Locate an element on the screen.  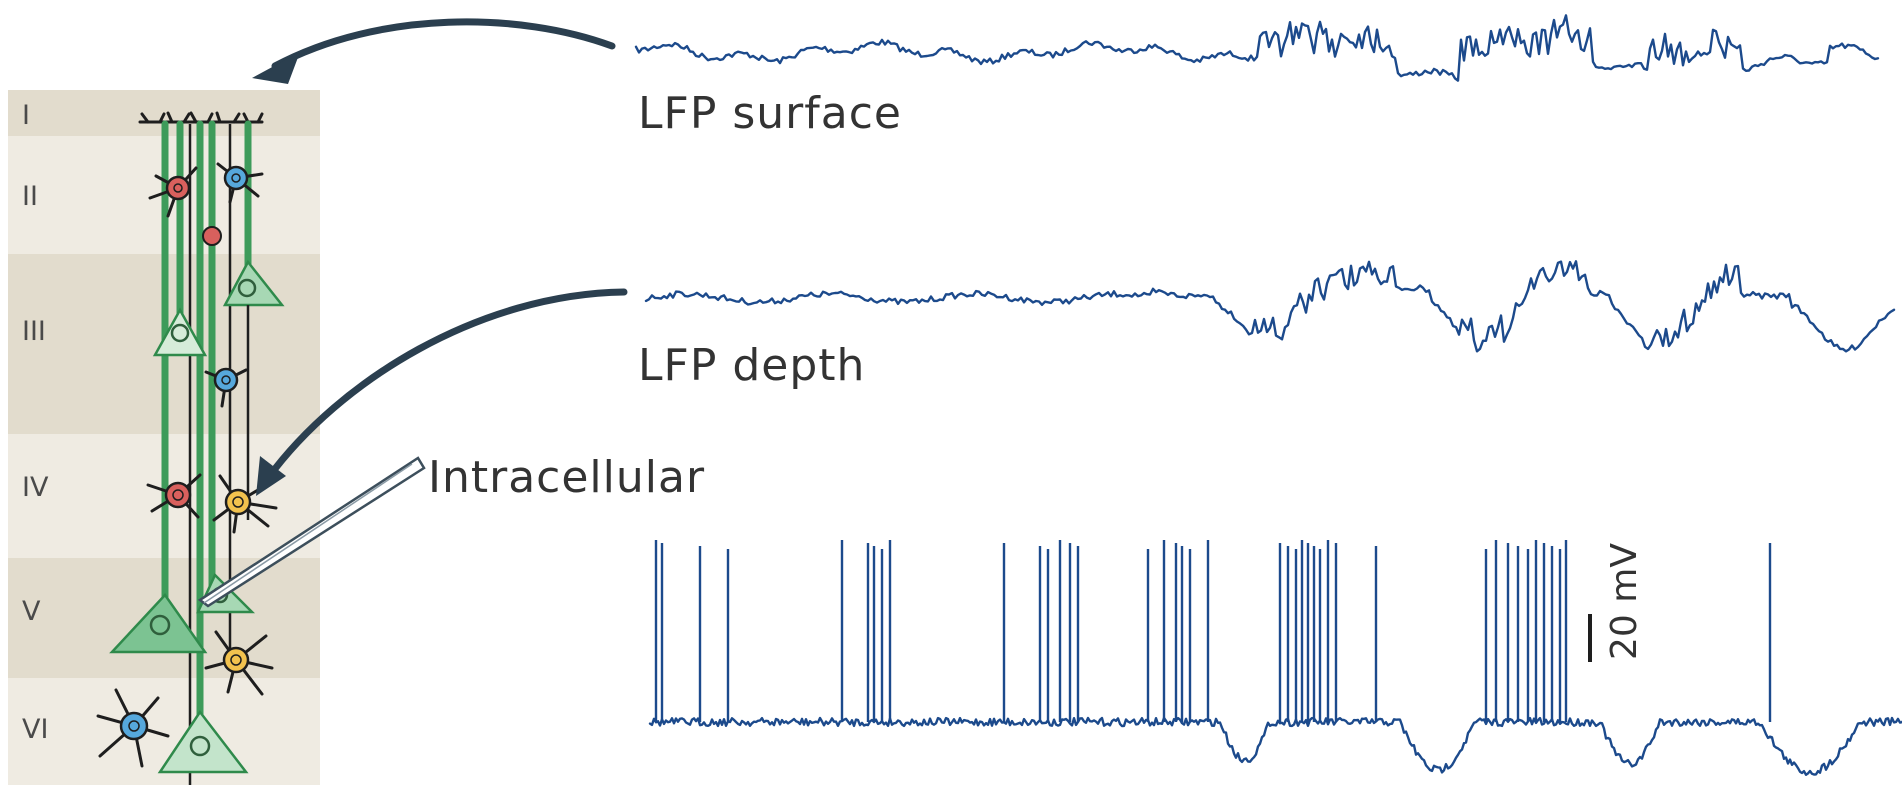
scale-bar: 20 mV is located at coordinates (1616, 602).